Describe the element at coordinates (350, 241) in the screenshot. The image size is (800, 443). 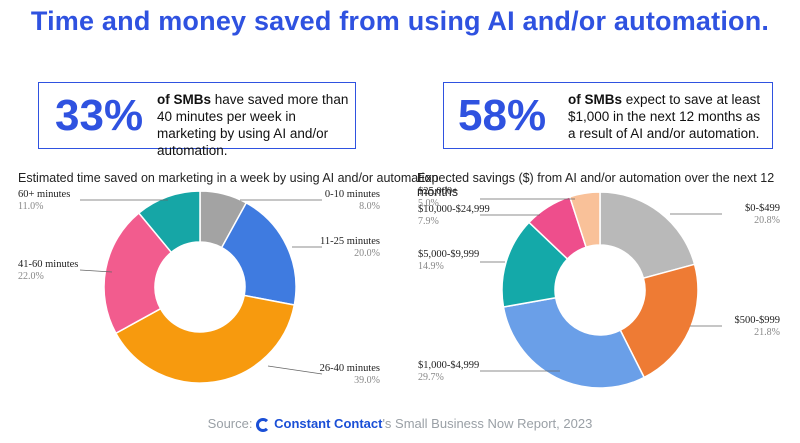
I see `slice-category-label: 11-25 minutes` at that location.